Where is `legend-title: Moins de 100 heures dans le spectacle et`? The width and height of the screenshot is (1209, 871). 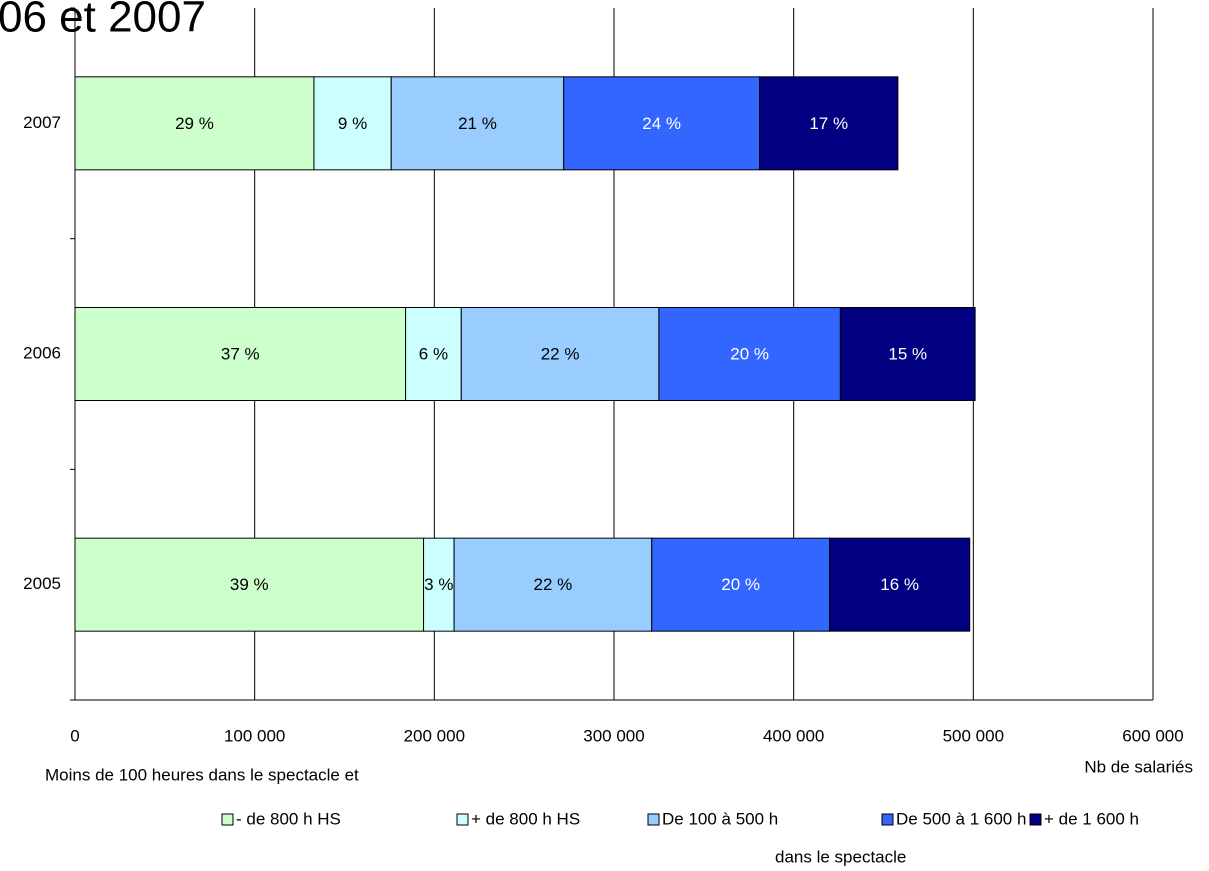 legend-title: Moins de 100 heures dans le spectacle et is located at coordinates (202, 774).